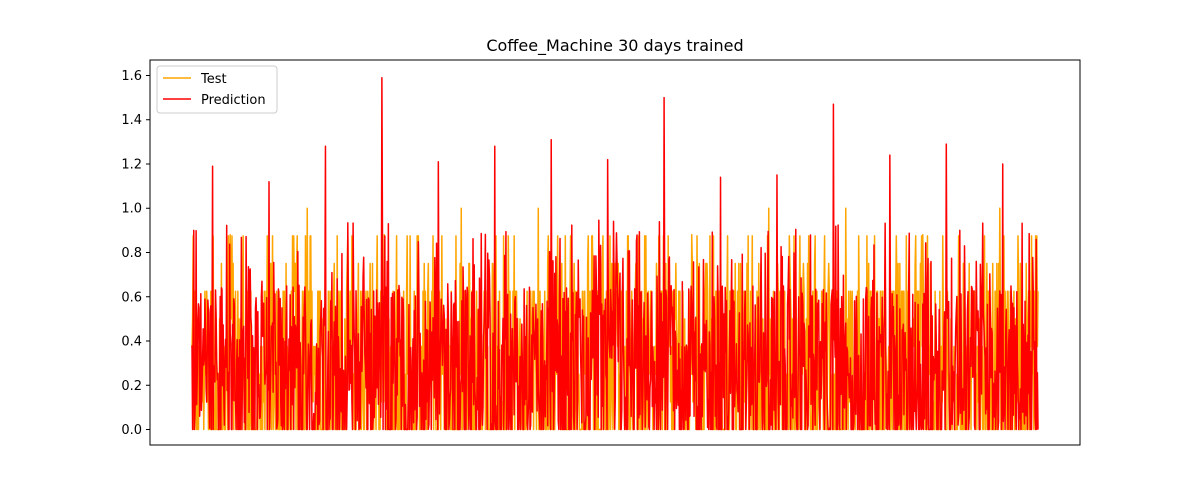 Image resolution: width=1200 pixels, height=500 pixels. Describe the element at coordinates (131, 386) in the screenshot. I see `y-tick-label: 0.2` at that location.